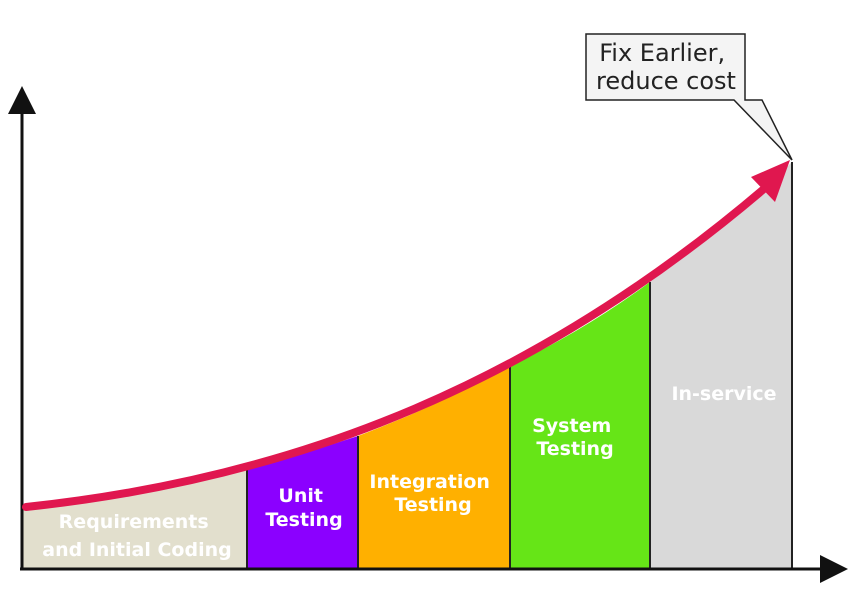 Image resolution: width=856 pixels, height=594 pixels. I want to click on callout-box, so click(689, 97).